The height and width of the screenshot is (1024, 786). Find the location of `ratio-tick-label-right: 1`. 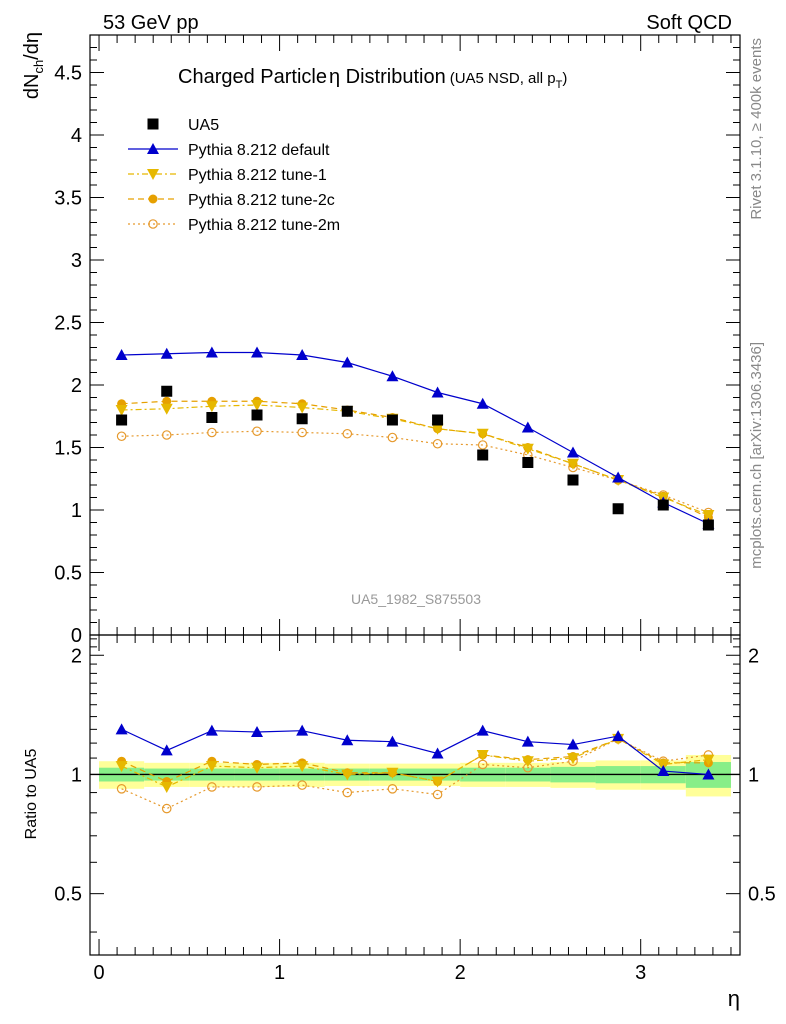

ratio-tick-label-right: 1 is located at coordinates (753, 775).